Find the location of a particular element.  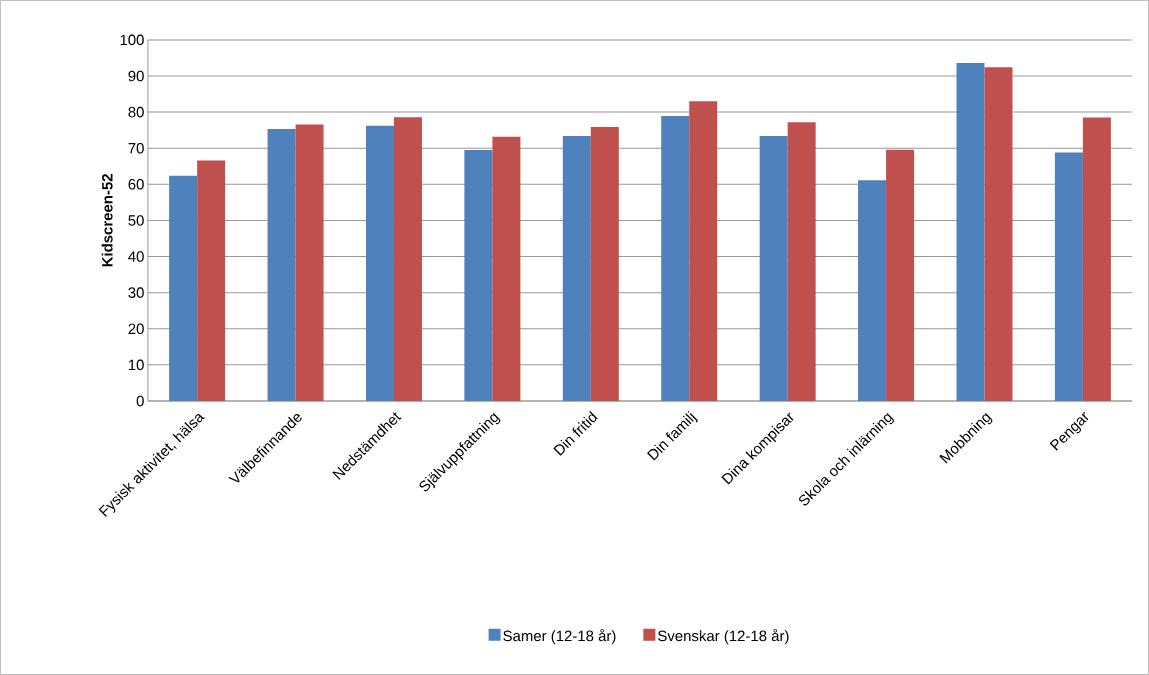

y-tick-label: 90 is located at coordinates (136, 76).